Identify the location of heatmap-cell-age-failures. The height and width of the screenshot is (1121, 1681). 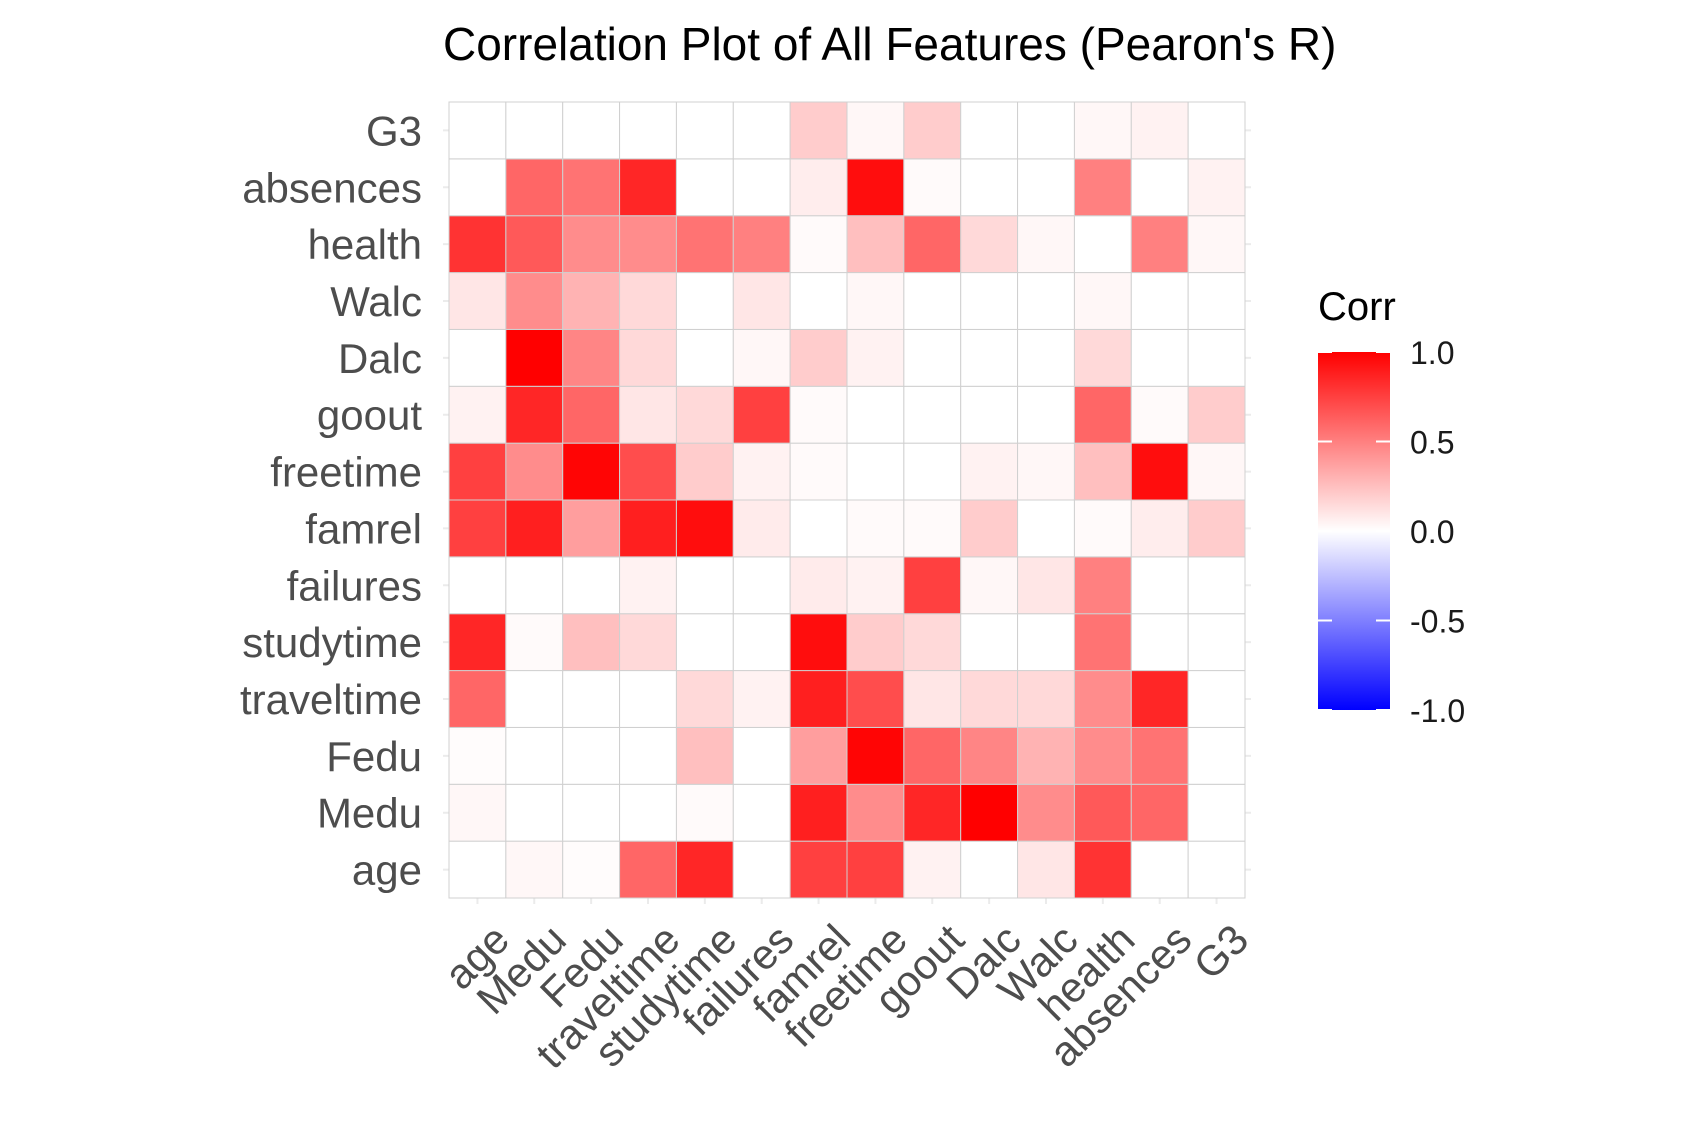
(761, 869).